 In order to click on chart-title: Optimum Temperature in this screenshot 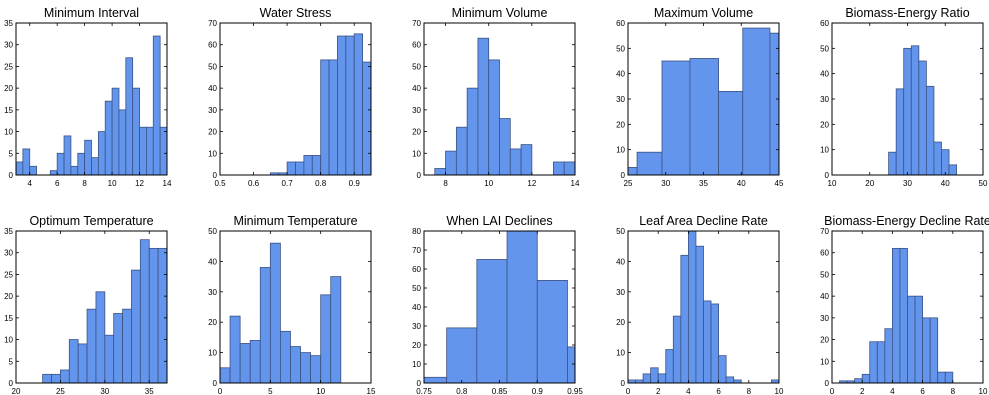, I will do `click(91, 221)`.